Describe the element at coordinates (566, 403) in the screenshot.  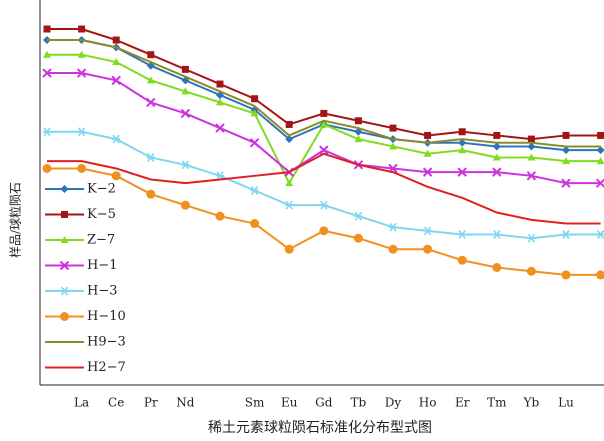
I see `x-tick-label: Lu` at that location.